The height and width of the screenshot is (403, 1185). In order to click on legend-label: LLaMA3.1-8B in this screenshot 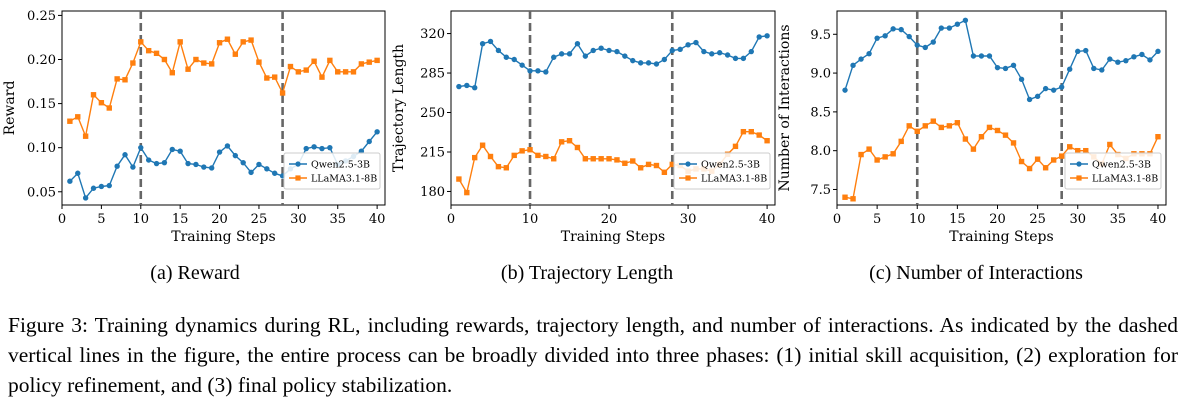, I will do `click(1125, 179)`.